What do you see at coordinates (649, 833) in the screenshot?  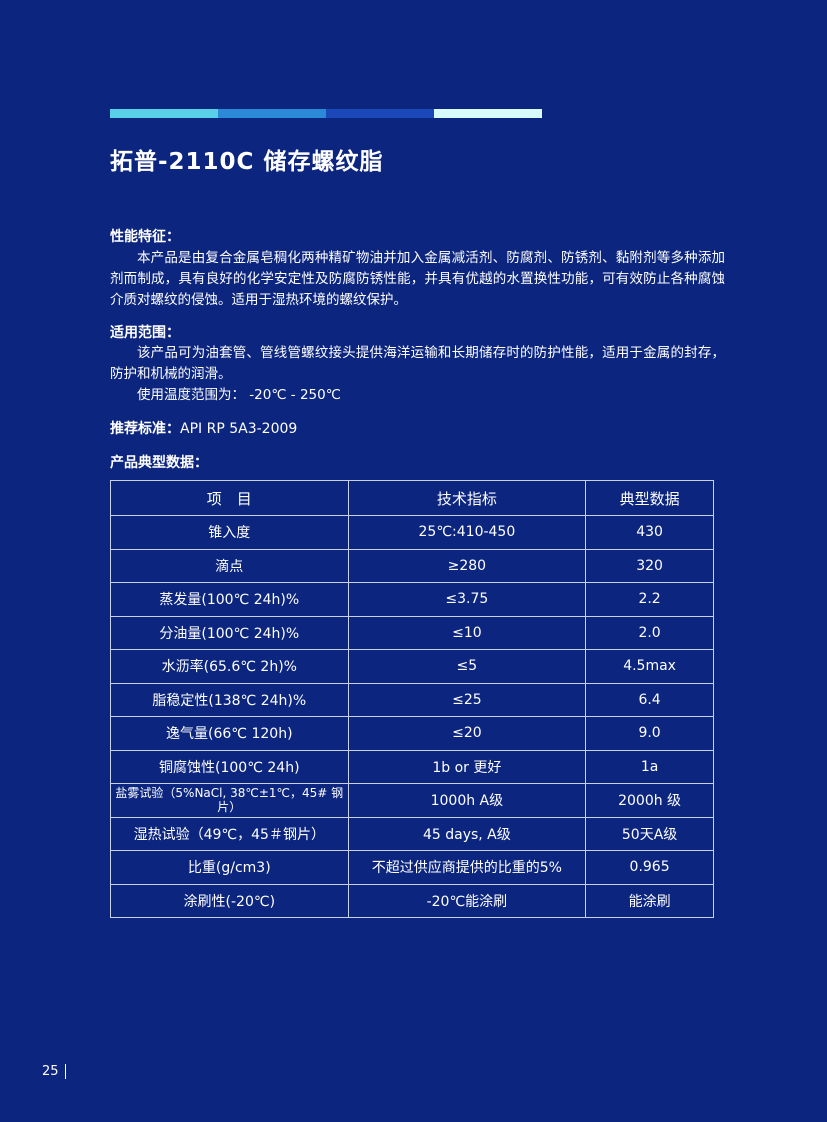 I see `table-cell: 50天A级` at bounding box center [649, 833].